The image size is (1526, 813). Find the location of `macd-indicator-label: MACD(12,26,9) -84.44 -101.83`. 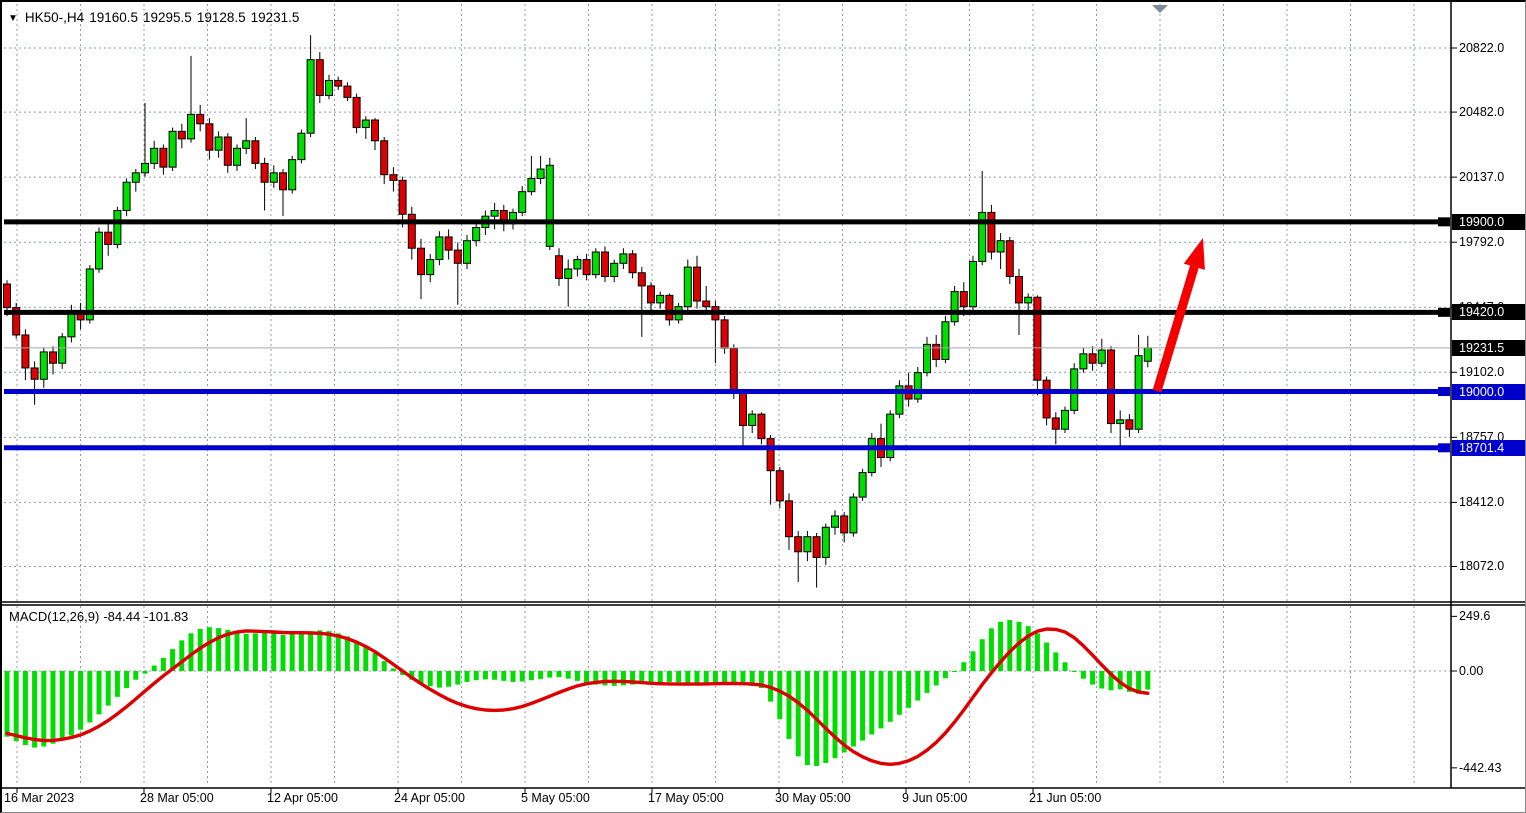

macd-indicator-label: MACD(12,26,9) -84.44 -101.83 is located at coordinates (100, 616).